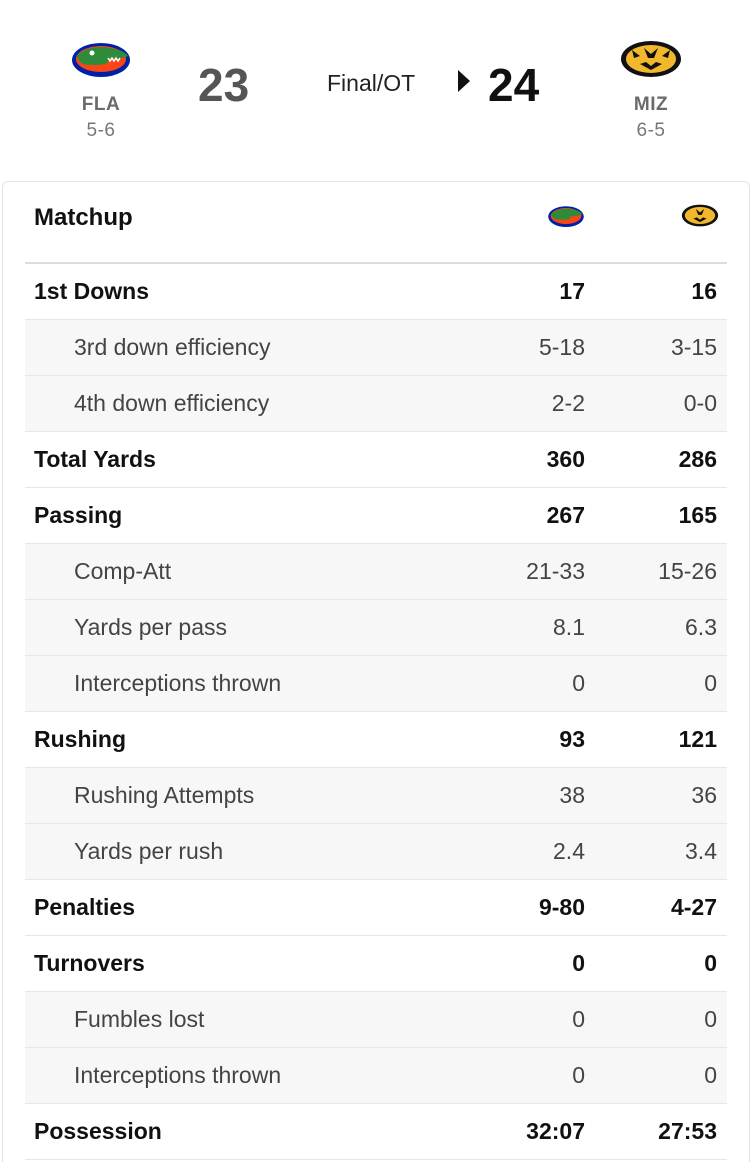  I want to click on home-stat-value: 4-27, so click(693, 907).